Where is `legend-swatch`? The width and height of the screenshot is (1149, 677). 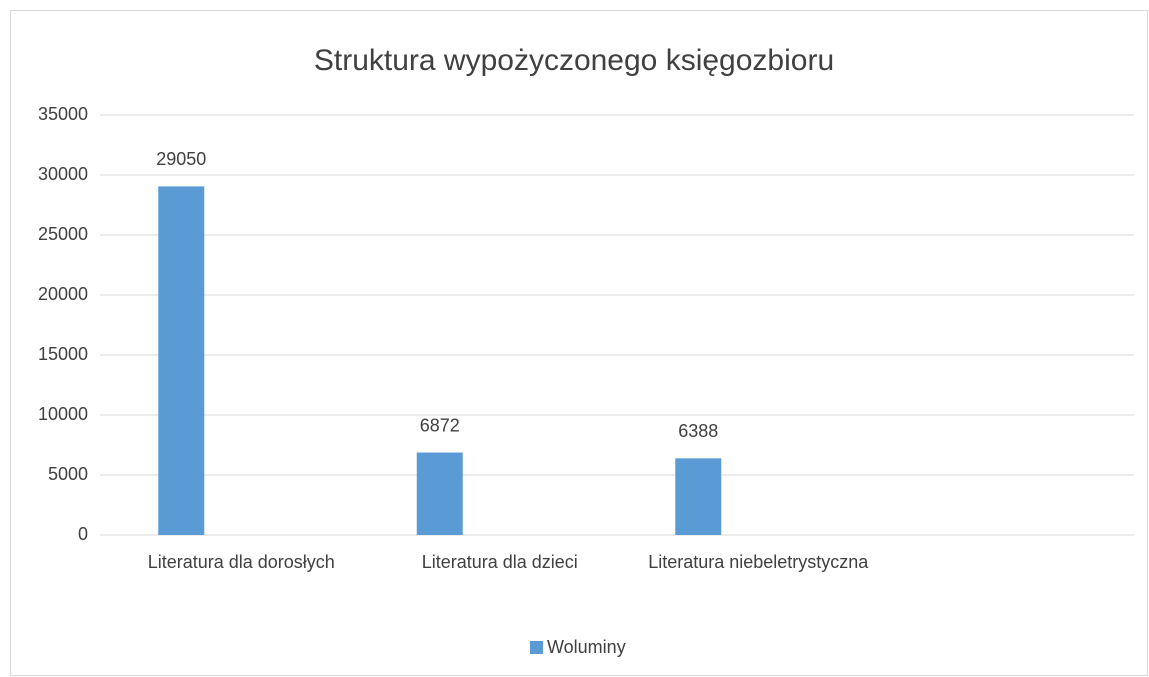
legend-swatch is located at coordinates (536, 647).